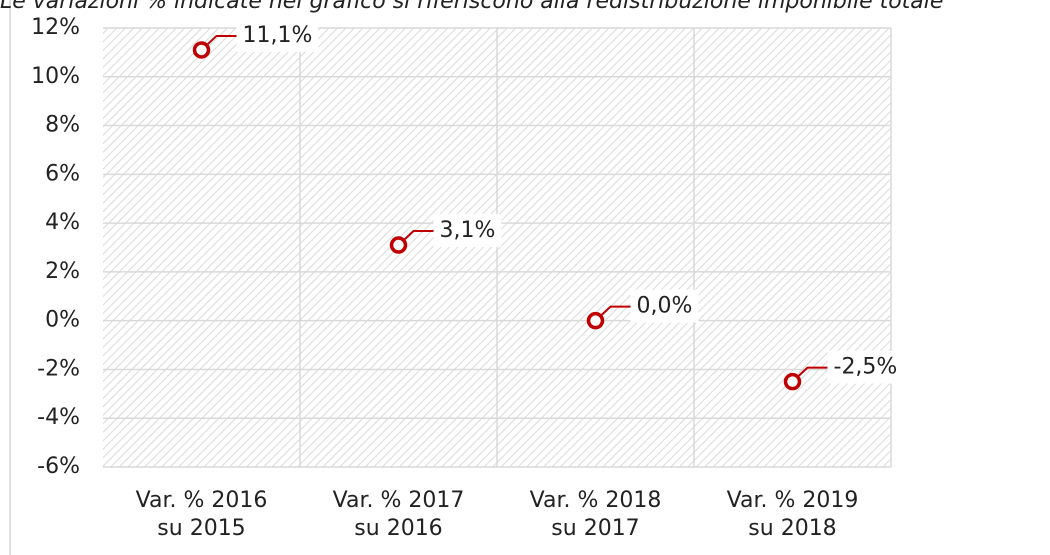 The image size is (1050, 555). I want to click on data-label: -2,5%, so click(866, 367).